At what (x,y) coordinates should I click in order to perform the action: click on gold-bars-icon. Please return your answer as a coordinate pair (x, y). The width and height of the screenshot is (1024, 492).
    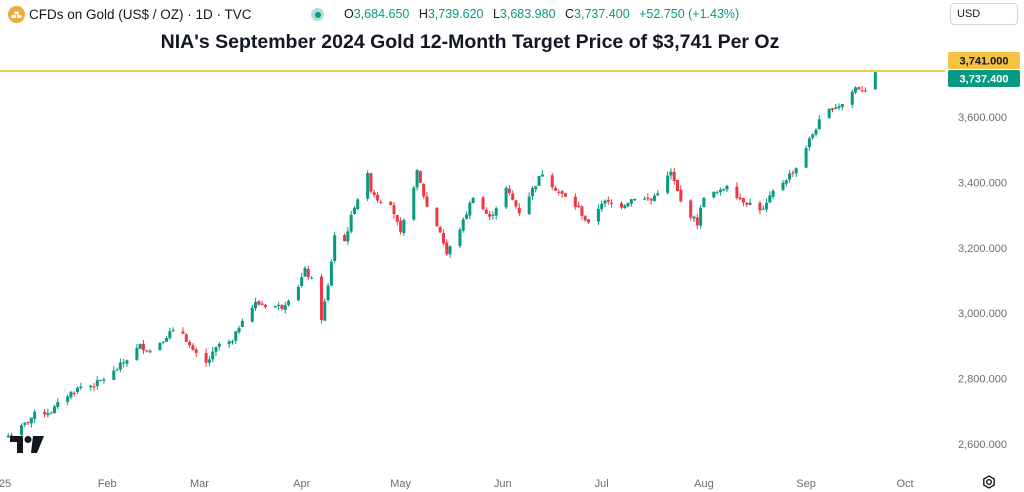
    Looking at the image, I should click on (16, 14).